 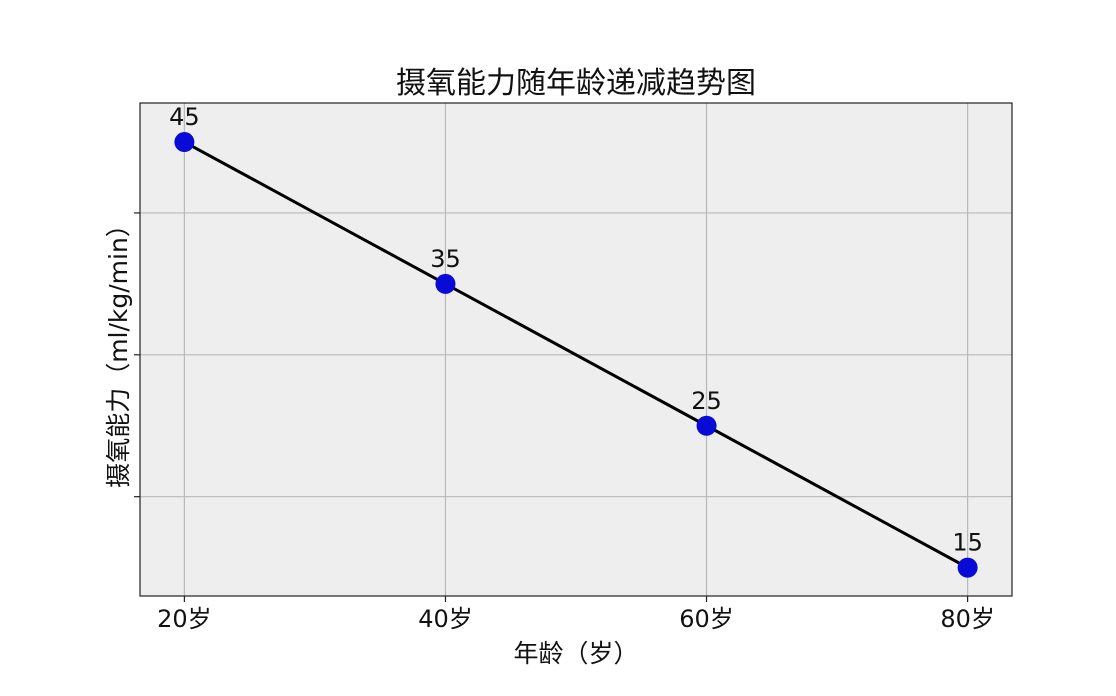 What do you see at coordinates (118, 350) in the screenshot?
I see `y-axis-label: 摄氧能力（ml/kg/min）` at bounding box center [118, 350].